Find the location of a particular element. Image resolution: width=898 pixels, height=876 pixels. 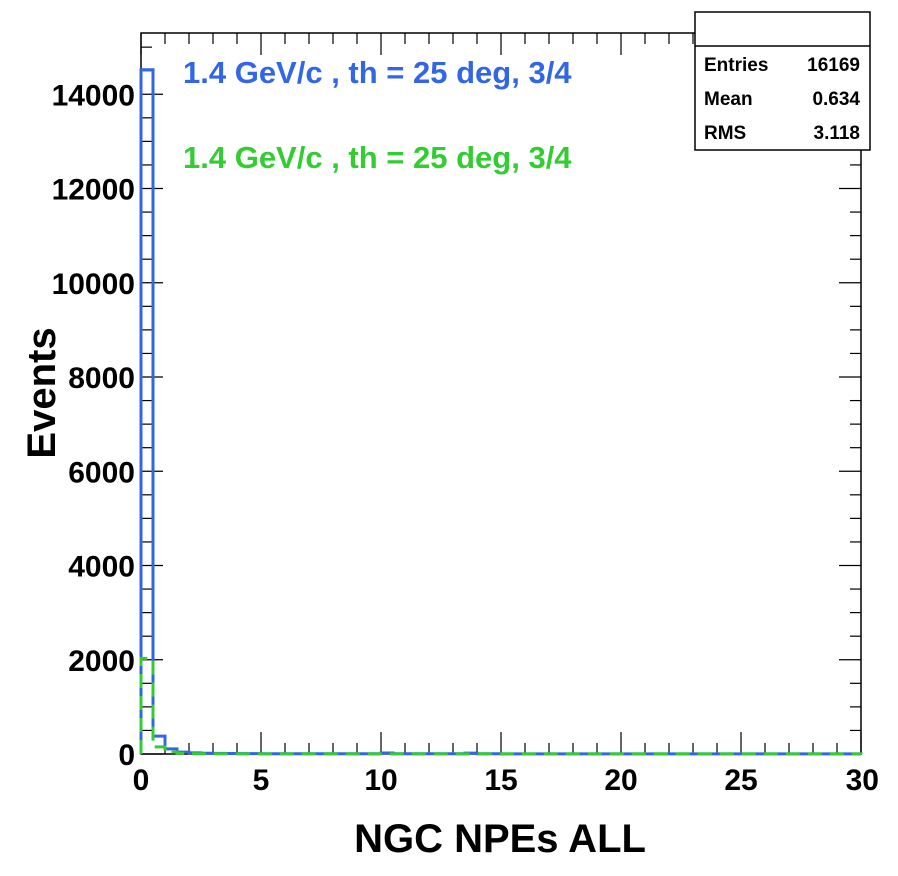

stats-box: Entries 16169 Mean 0.634 RMS 3.118 is located at coordinates (782, 81).